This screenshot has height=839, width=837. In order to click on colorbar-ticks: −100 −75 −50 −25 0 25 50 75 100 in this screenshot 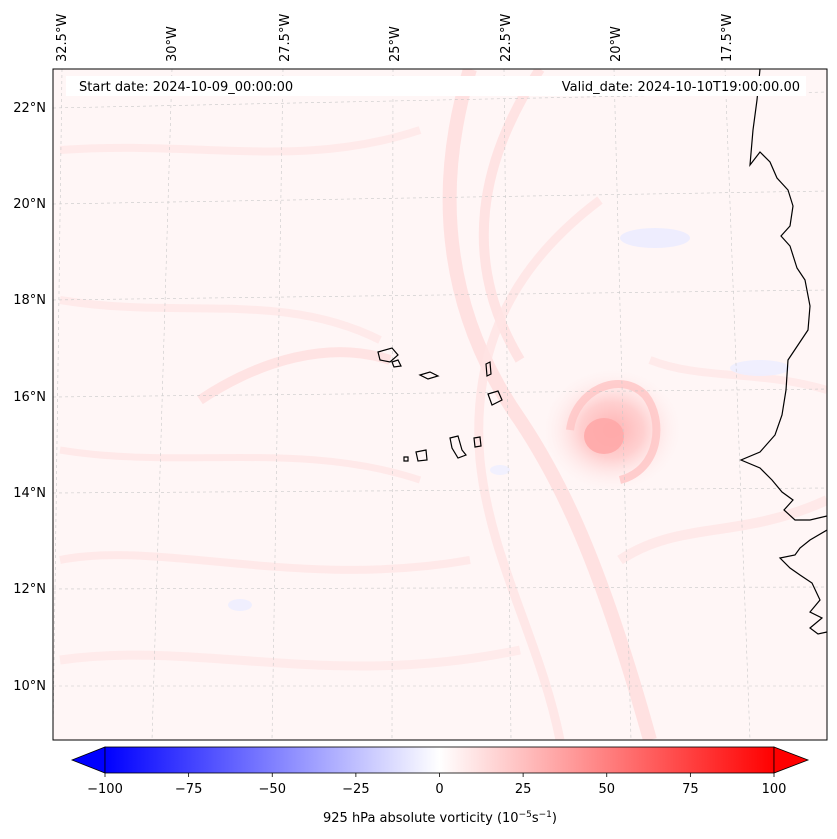, I will do `click(436, 785)`.